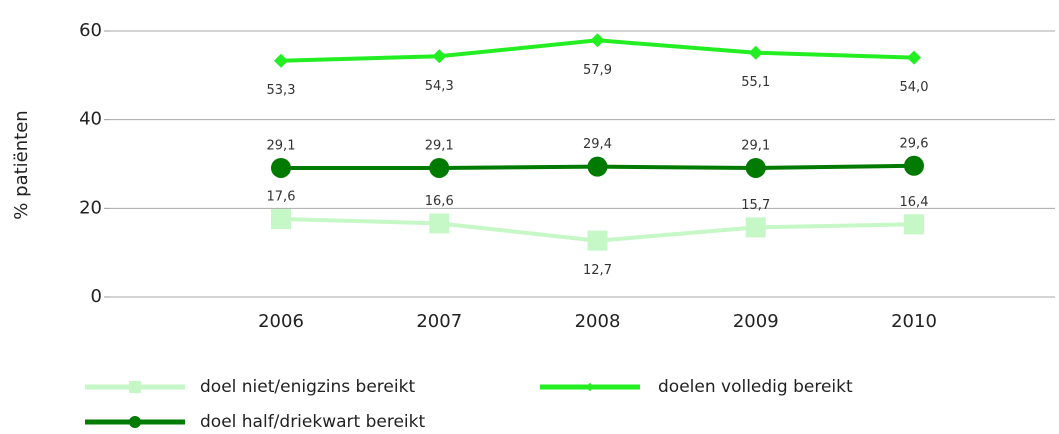 The height and width of the screenshot is (434, 1059). What do you see at coordinates (914, 202) in the screenshot?
I see `value-label: 16,4` at bounding box center [914, 202].